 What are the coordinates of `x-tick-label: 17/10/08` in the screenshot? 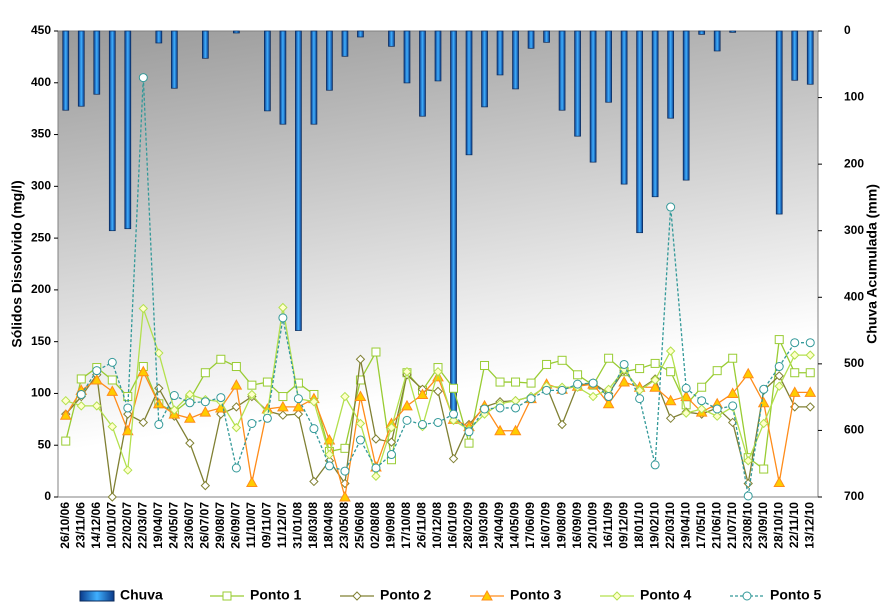 It's located at (406, 525).